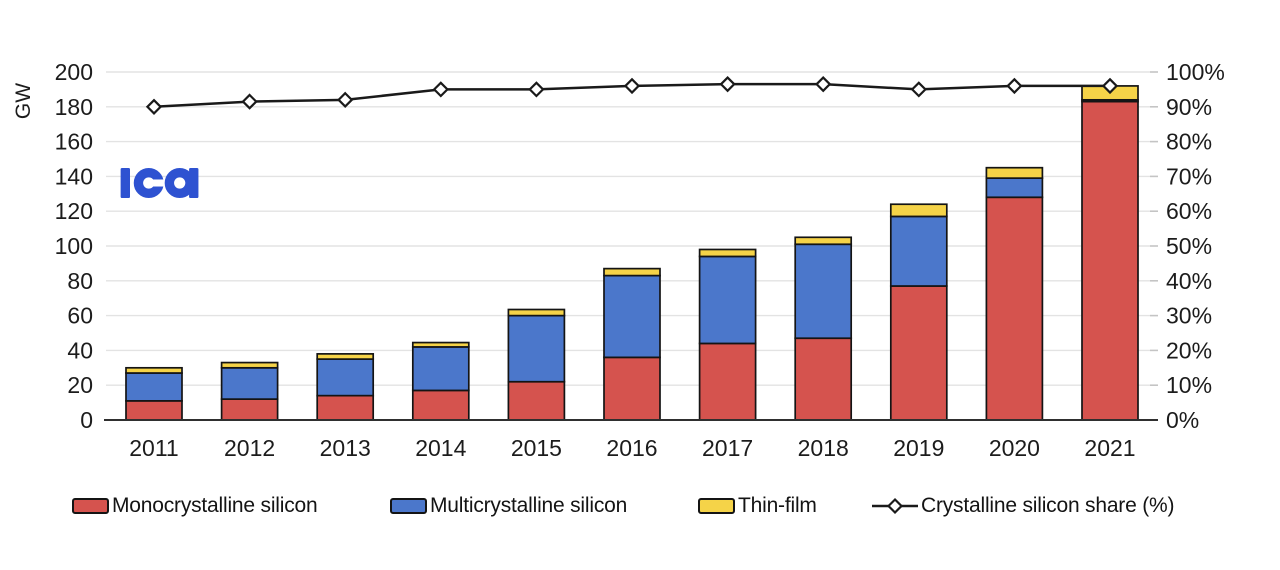  What do you see at coordinates (154, 370) in the screenshot?
I see `bar-2011-thin-film-segment` at bounding box center [154, 370].